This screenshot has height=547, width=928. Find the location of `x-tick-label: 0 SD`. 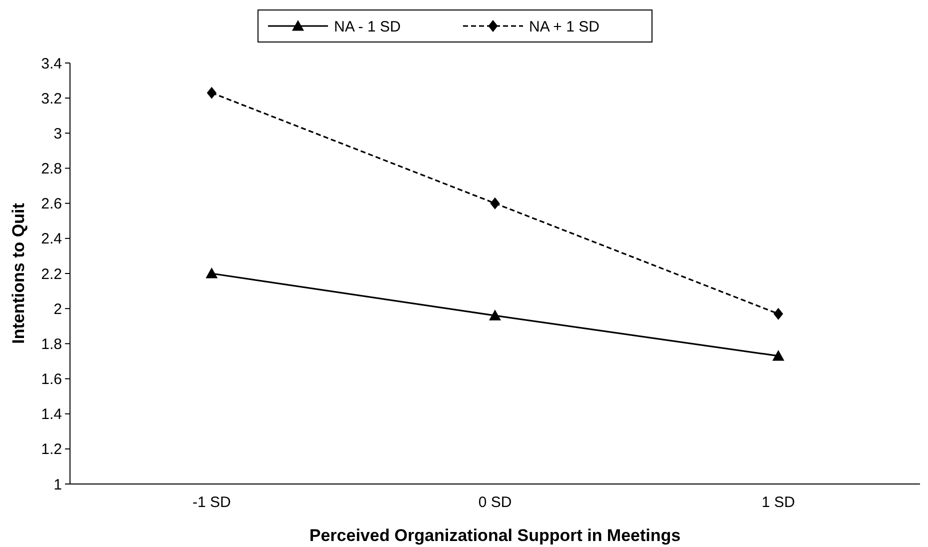

x-tick-label: 0 SD is located at coordinates (495, 502).